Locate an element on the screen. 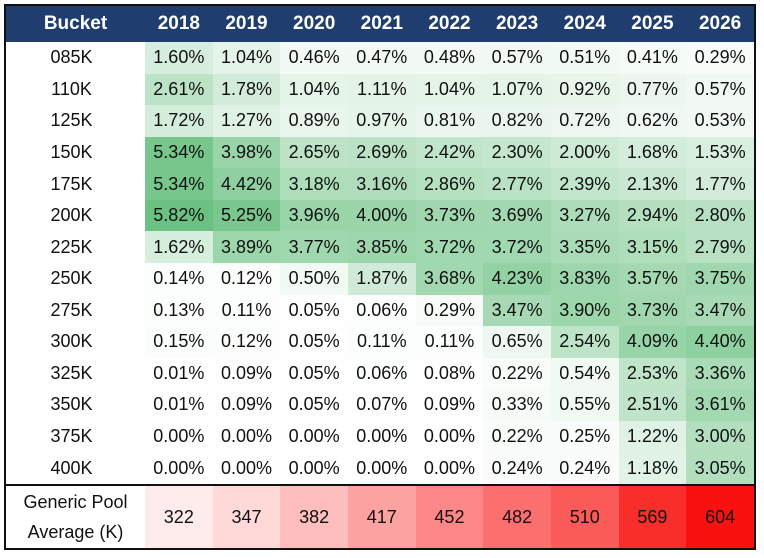 The height and width of the screenshot is (558, 764). bucket-label: 125K is located at coordinates (71, 120).